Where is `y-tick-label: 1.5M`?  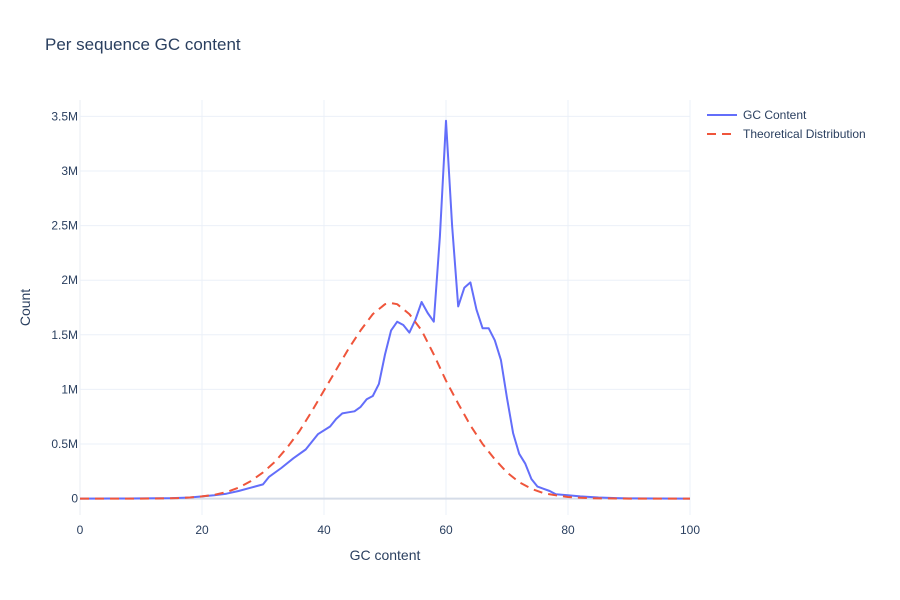
y-tick-label: 1.5M is located at coordinates (64, 335).